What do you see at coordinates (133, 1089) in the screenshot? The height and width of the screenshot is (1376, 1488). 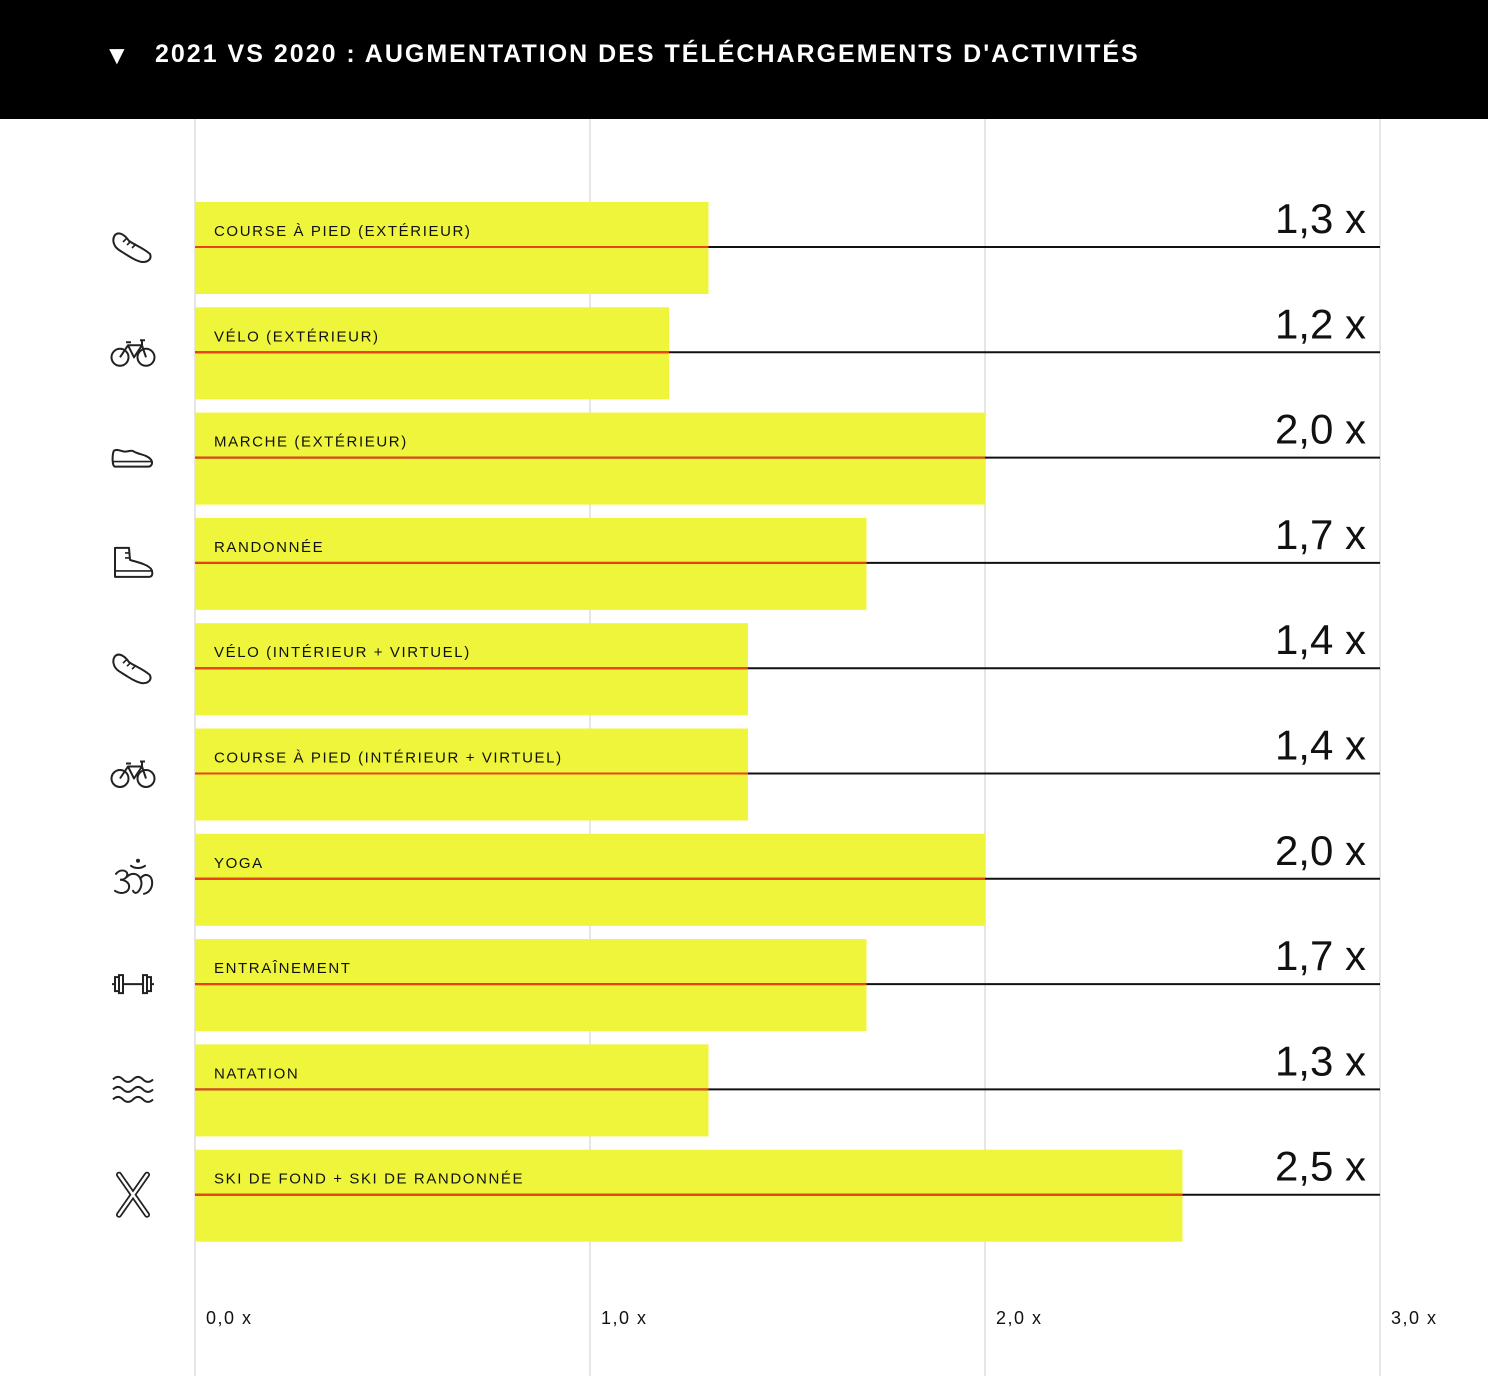 I see `waves-icon` at bounding box center [133, 1089].